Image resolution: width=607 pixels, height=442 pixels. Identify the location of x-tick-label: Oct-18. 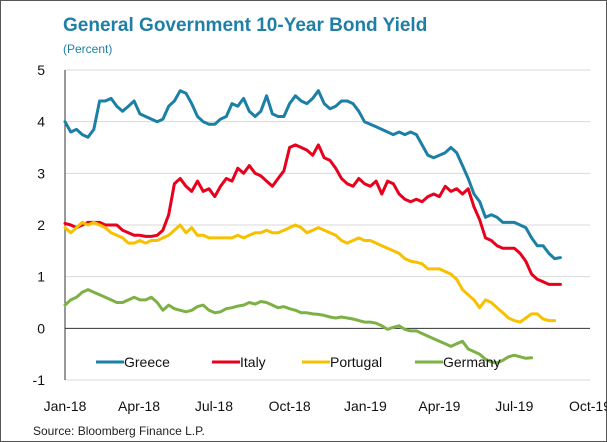
(290, 406).